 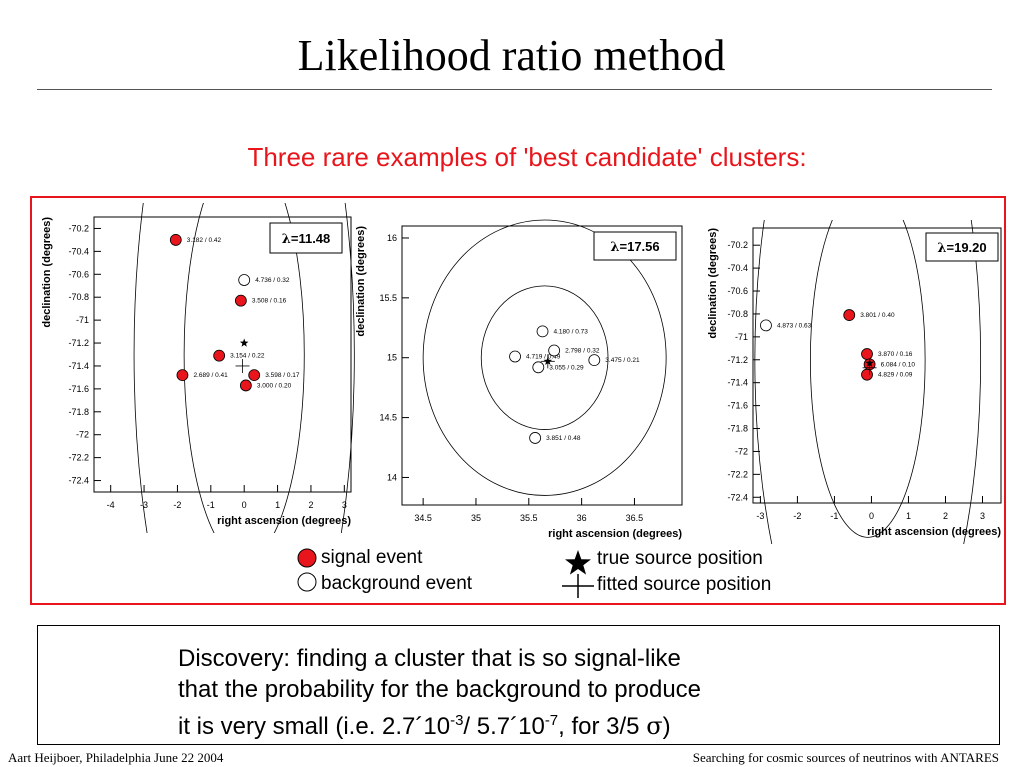 I want to click on x-tick-label: 35, so click(x=476, y=518).